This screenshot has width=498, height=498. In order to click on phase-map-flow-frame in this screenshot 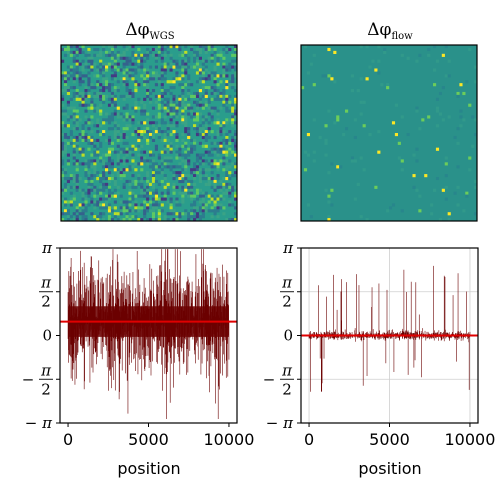, I will do `click(389, 133)`.